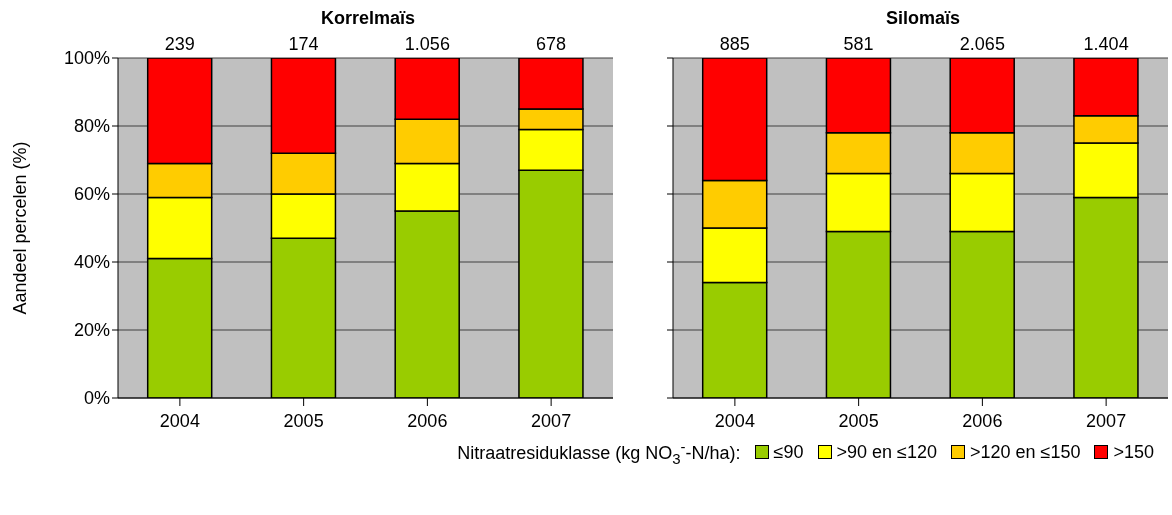 The height and width of the screenshot is (515, 1172). What do you see at coordinates (91, 126) in the screenshot?
I see `y-tick-label: 80%` at bounding box center [91, 126].